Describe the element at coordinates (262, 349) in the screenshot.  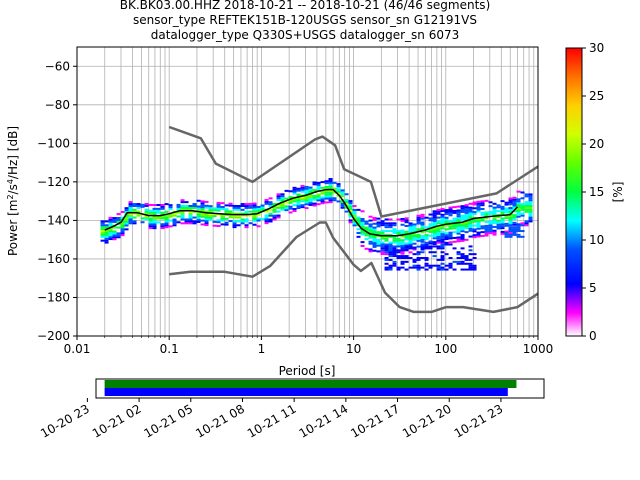
I see `x-tick-label: 1` at that location.